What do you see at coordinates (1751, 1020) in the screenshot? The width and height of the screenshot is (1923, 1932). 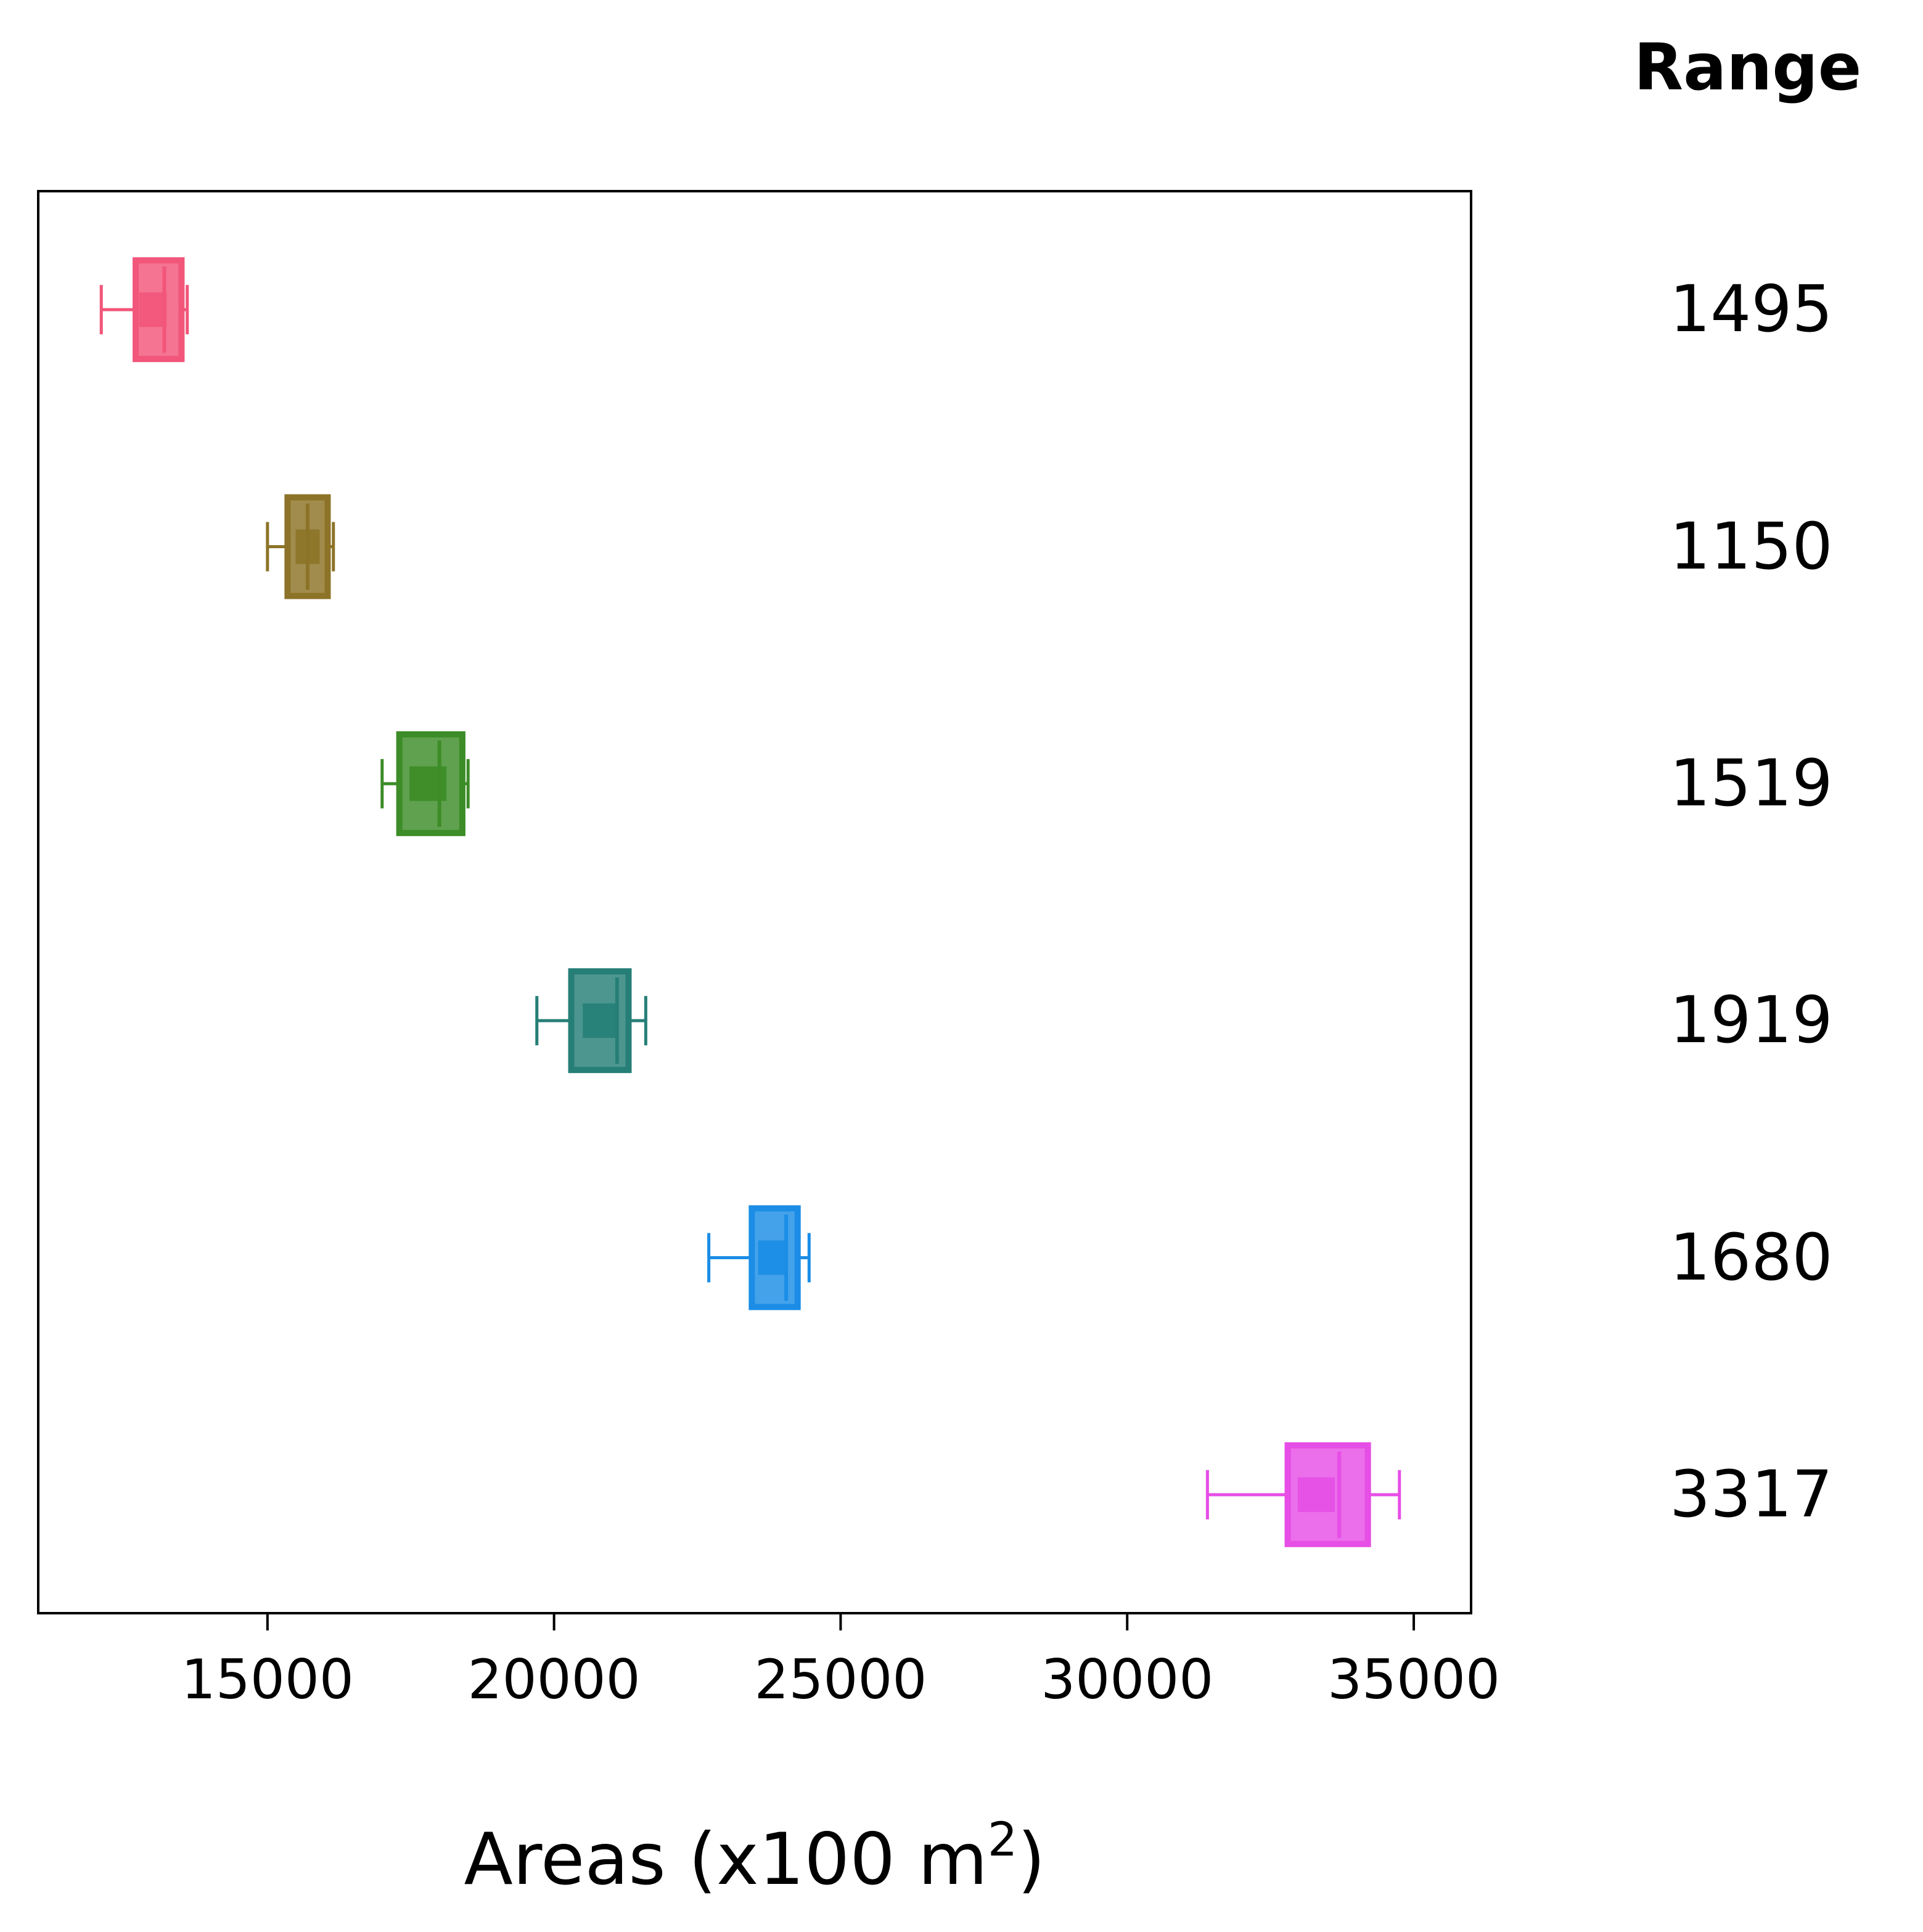 I see `range-value: 1919` at bounding box center [1751, 1020].